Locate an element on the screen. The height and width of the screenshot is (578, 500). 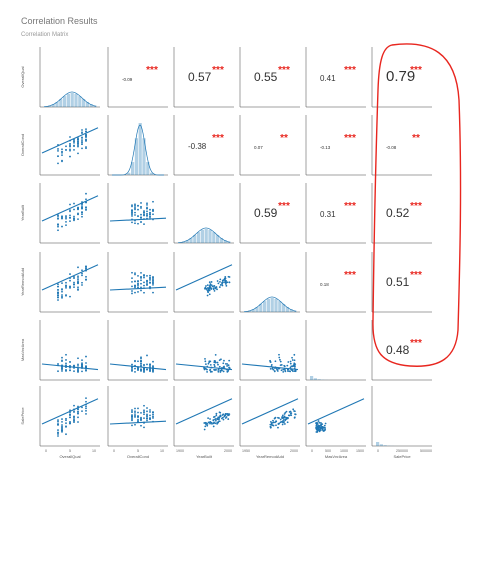
cell-YearBuilt-YearRemodAdd: 0.59 *** is located at coordinates (269, 213).